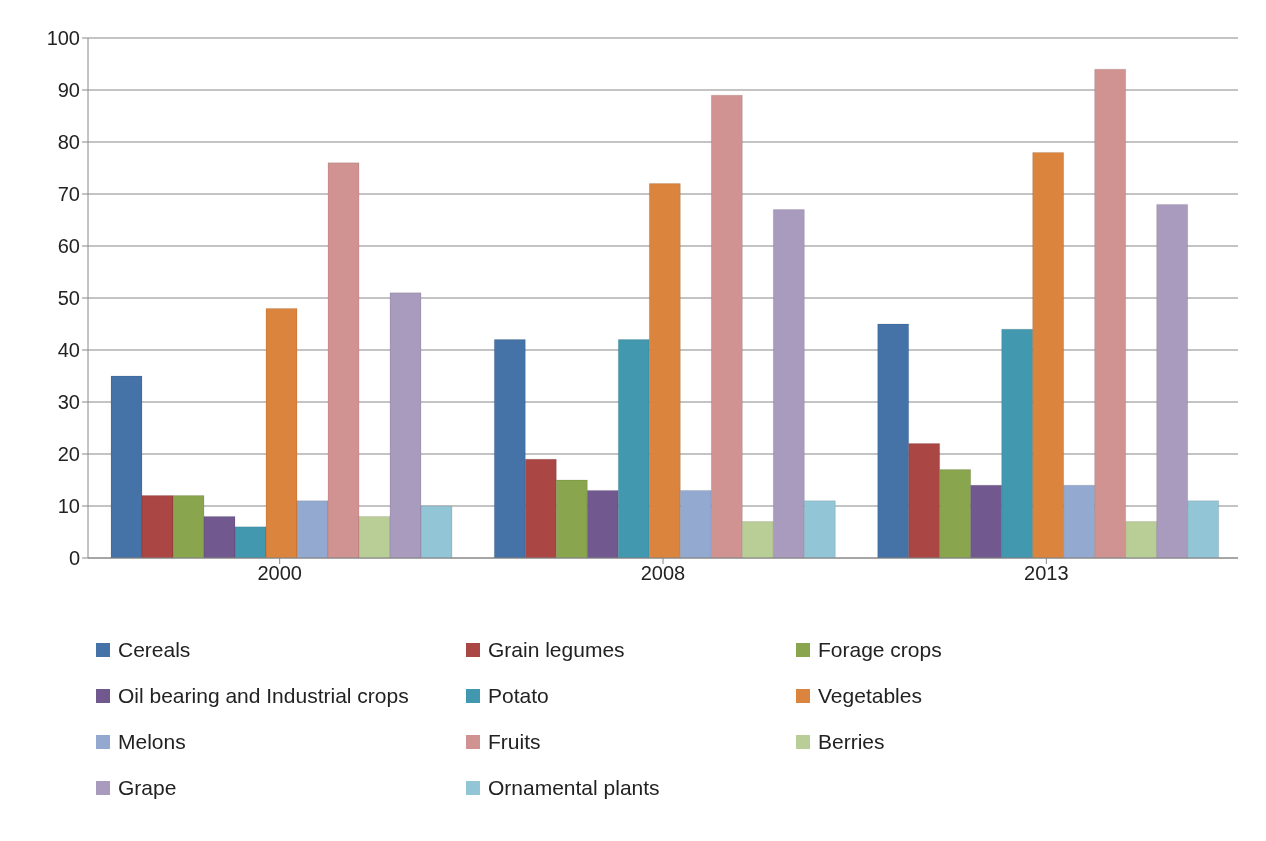  What do you see at coordinates (68, 454) in the screenshot?
I see `y-tick-label: 20` at bounding box center [68, 454].